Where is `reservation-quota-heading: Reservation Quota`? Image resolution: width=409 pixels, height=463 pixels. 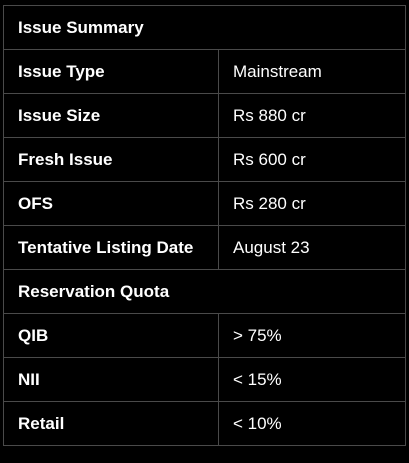 reservation-quota-heading: Reservation Quota is located at coordinates (204, 291).